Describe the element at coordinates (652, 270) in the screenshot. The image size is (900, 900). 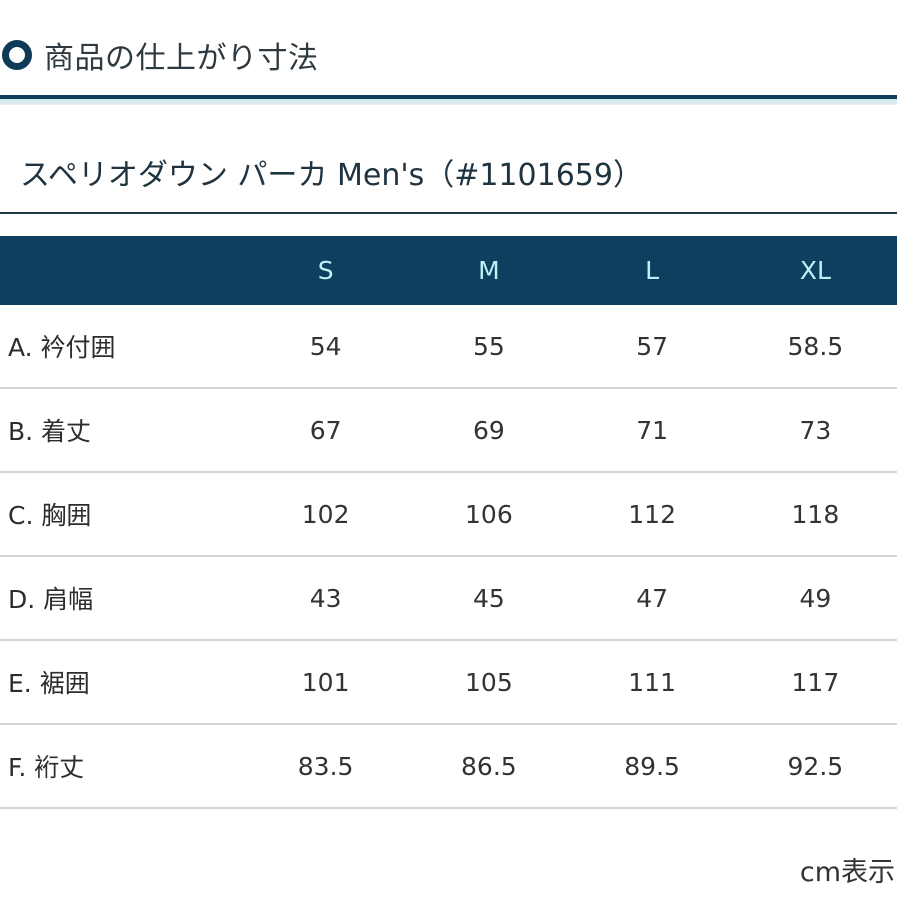
I see `column-header-l: L` at that location.